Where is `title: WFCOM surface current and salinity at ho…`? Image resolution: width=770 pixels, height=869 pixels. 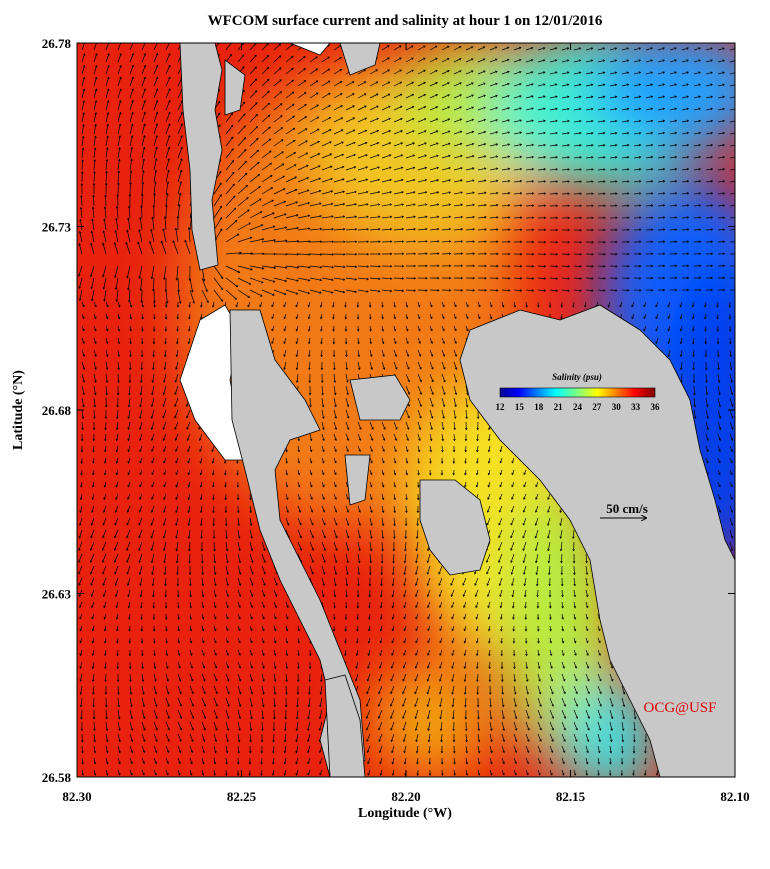
title: WFCOM surface current and salinity at ho… is located at coordinates (405, 21).